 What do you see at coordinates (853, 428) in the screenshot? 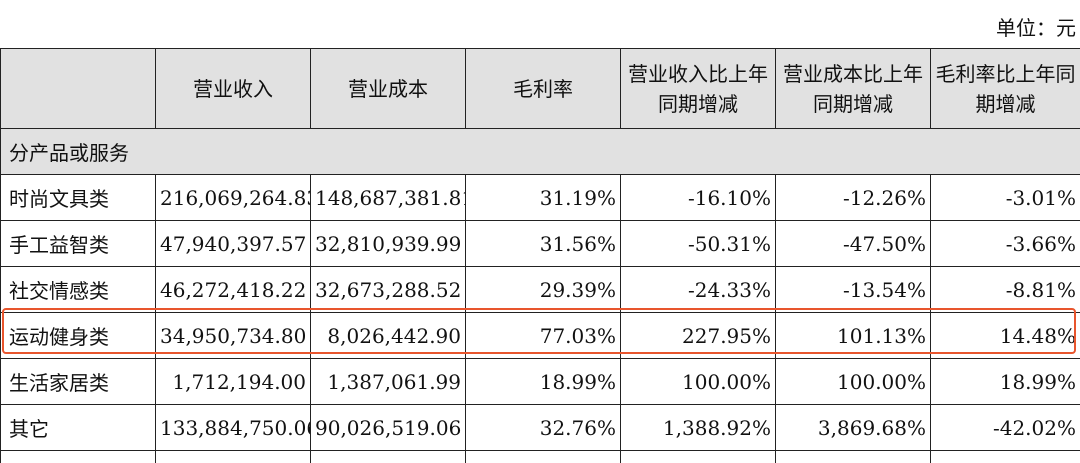
I see `cell-cost-change: 3,869.68%` at bounding box center [853, 428].